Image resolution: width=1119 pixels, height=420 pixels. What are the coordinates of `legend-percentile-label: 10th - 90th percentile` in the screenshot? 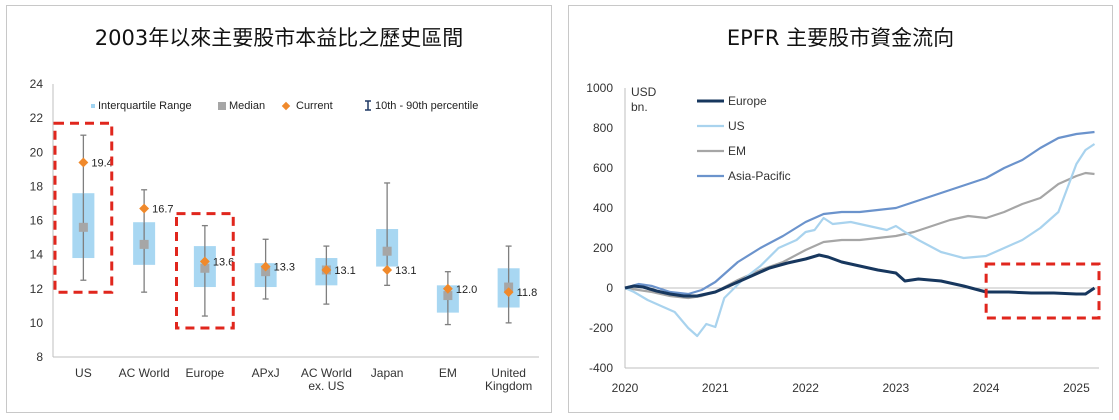 It's located at (426, 106).